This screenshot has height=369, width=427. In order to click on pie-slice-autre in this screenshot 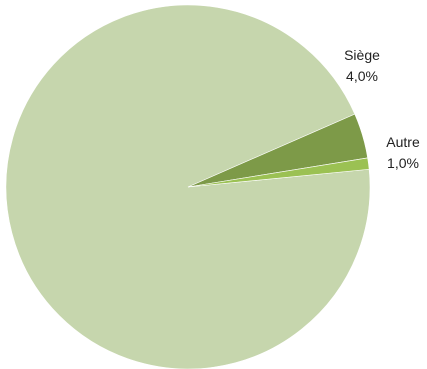, I will do `click(278, 172)`.